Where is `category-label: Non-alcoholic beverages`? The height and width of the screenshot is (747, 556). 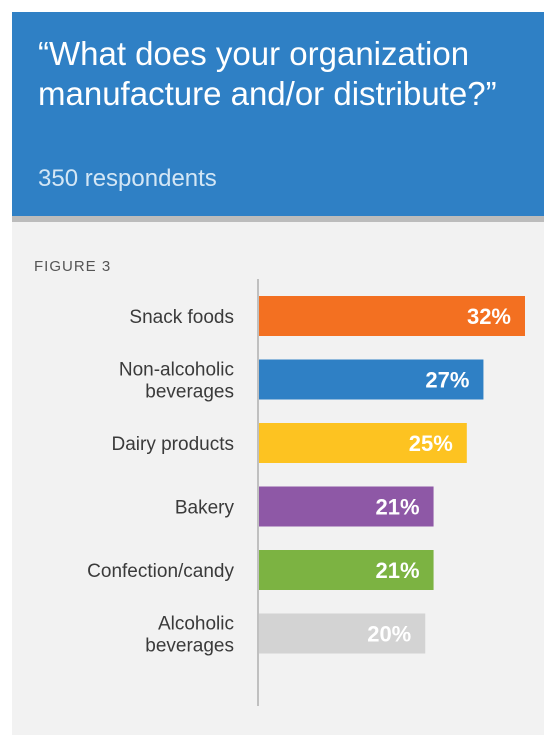
category-label: Non-alcoholic beverages is located at coordinates (176, 381).